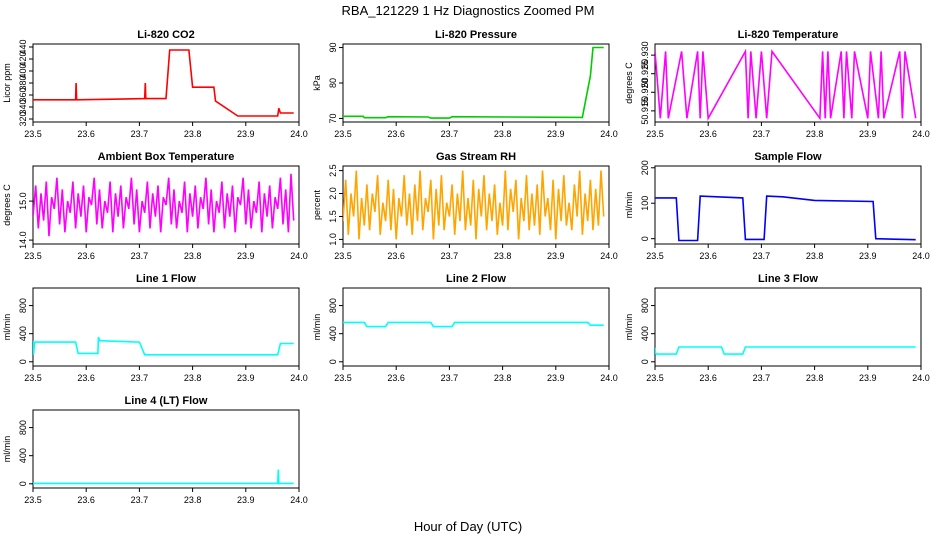  What do you see at coordinates (333, 48) in the screenshot?
I see `y-tick-label: 90` at bounding box center [333, 48].